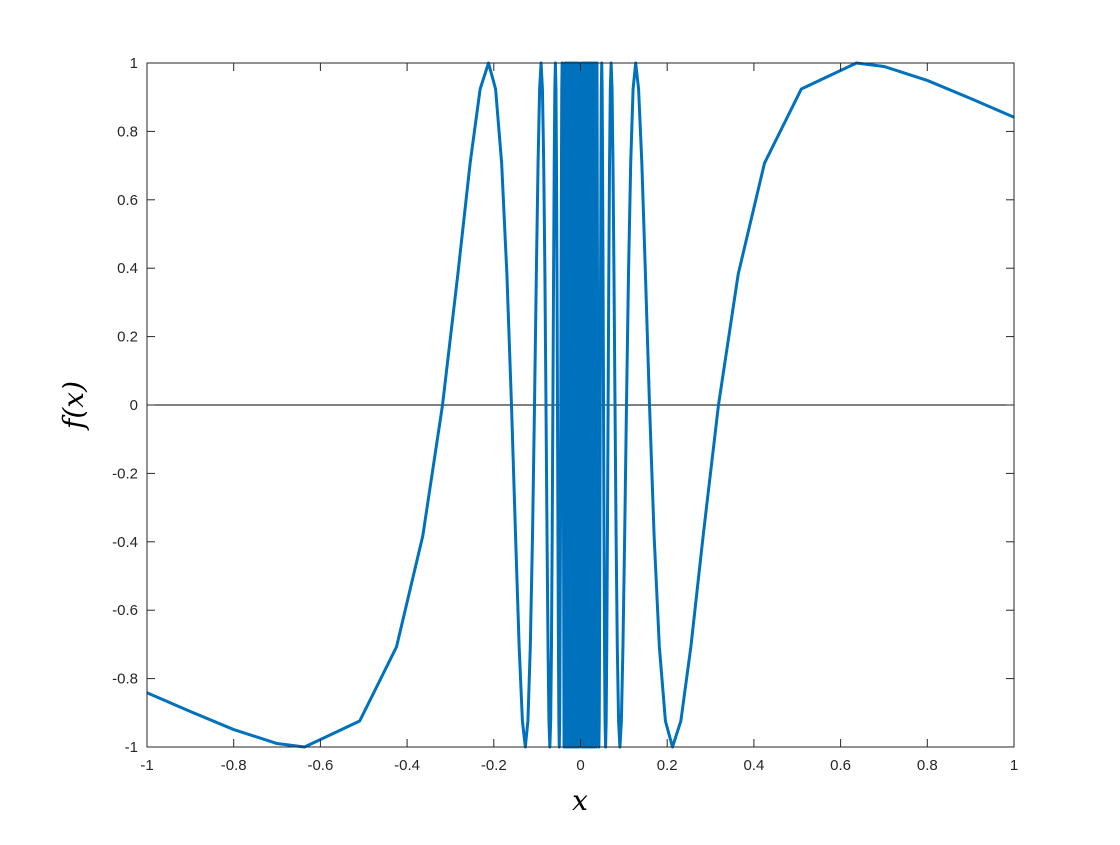 This screenshot has height=845, width=1120. What do you see at coordinates (125, 679) in the screenshot?
I see `y-tick-label: -0.8` at bounding box center [125, 679].